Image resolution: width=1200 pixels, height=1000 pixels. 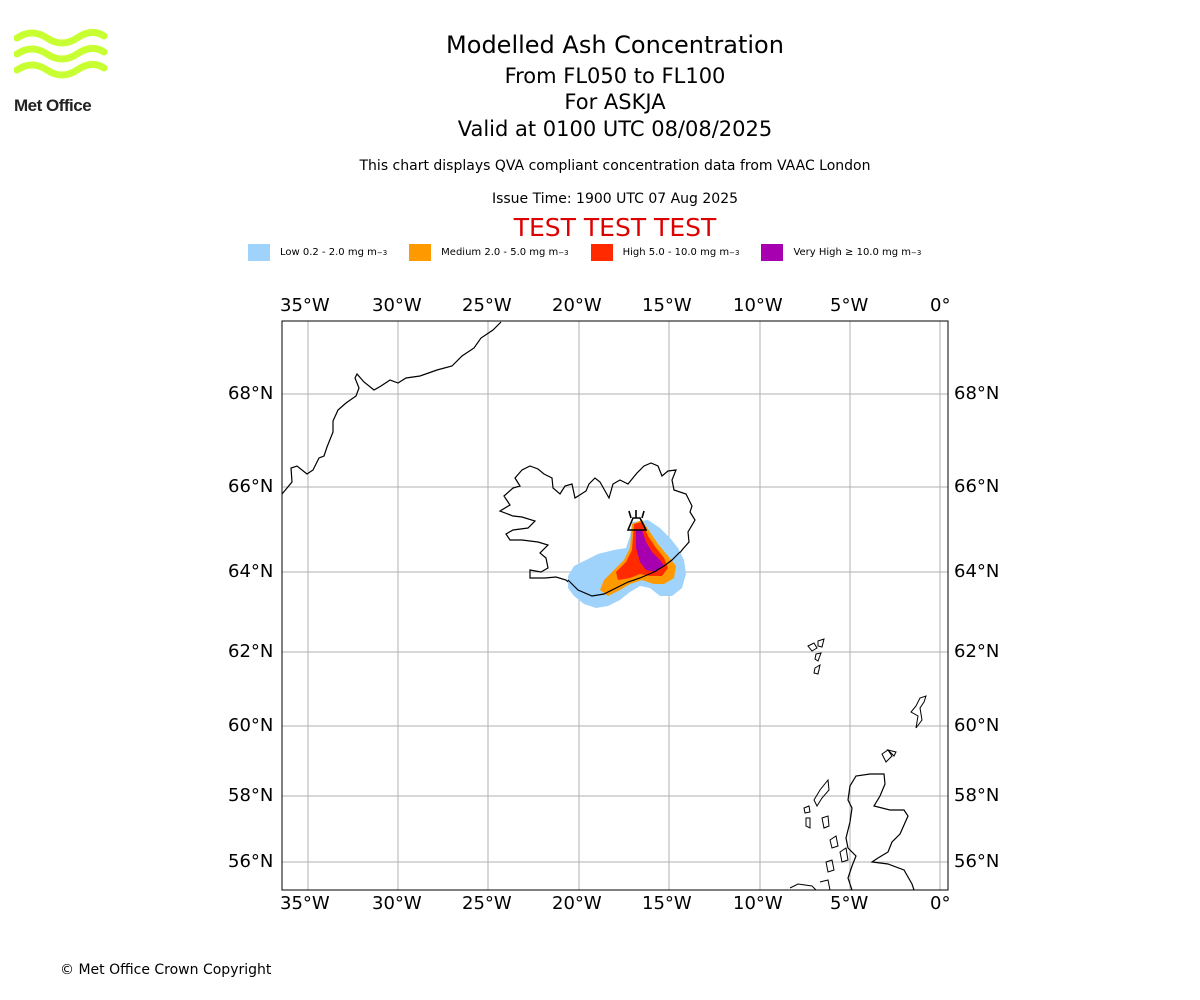 What do you see at coordinates (305, 305) in the screenshot?
I see `lon-tick-top-35w: 35°W` at bounding box center [305, 305].